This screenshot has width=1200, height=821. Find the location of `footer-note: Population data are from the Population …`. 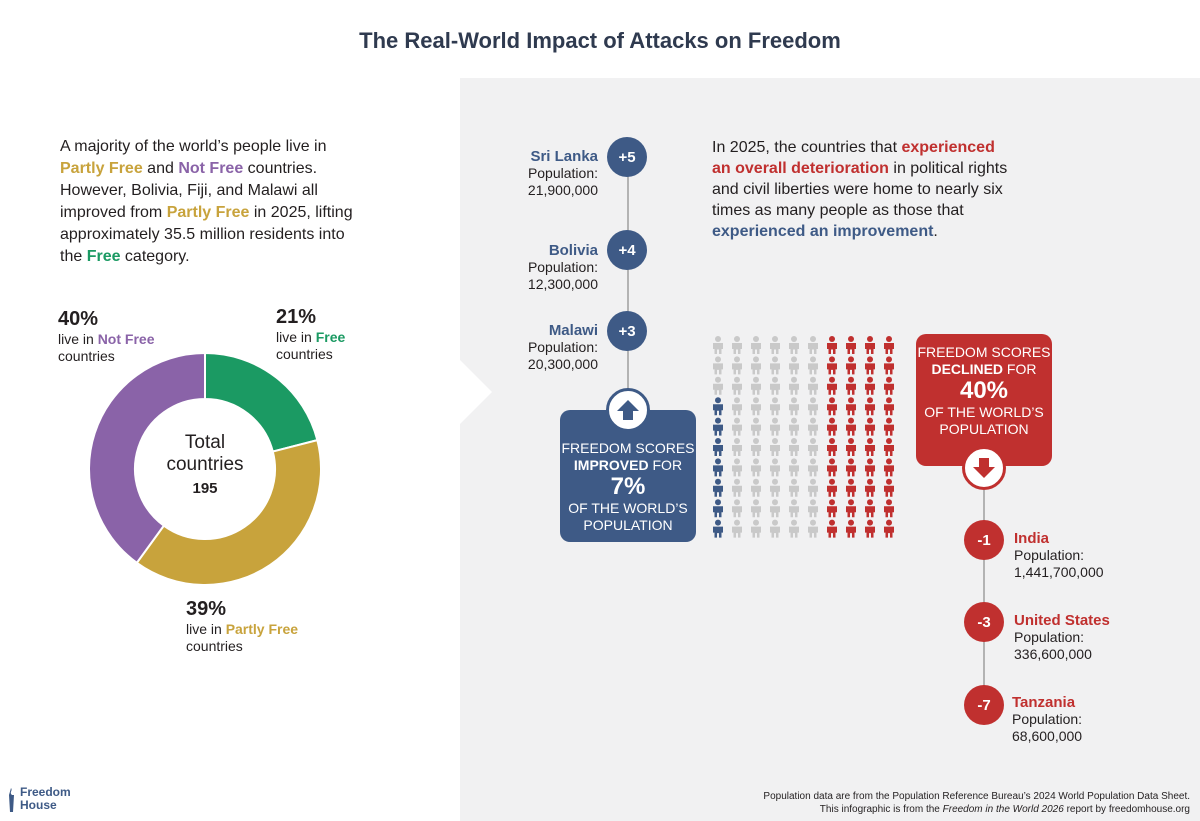

footer-note: Population data are from the Population … is located at coordinates (976, 803).